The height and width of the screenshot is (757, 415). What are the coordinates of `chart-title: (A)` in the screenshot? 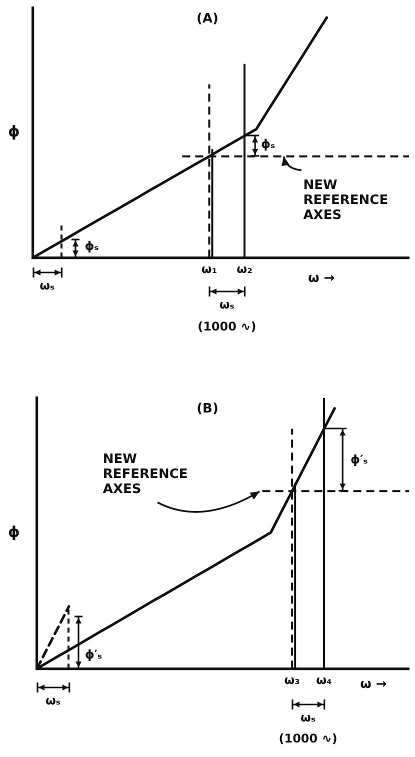 It's located at (207, 18).